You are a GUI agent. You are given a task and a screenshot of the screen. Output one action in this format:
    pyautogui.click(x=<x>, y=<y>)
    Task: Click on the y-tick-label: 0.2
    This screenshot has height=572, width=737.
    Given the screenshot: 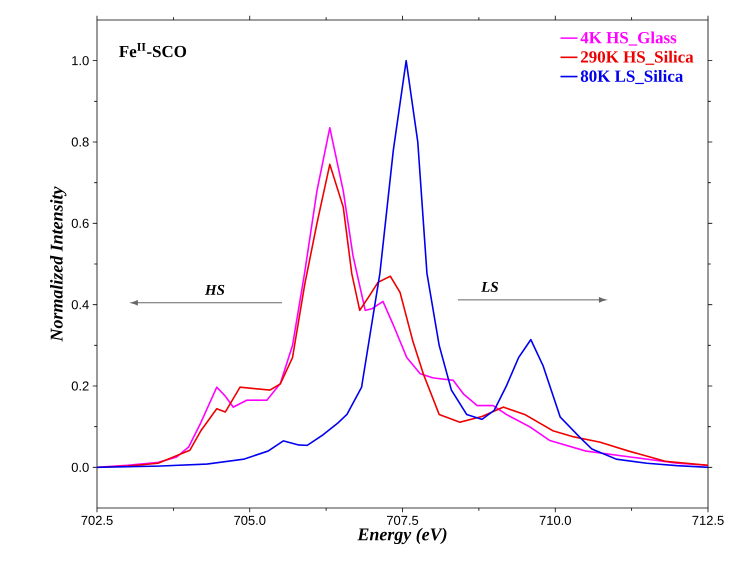 What is the action you would take?
    pyautogui.click(x=80, y=386)
    